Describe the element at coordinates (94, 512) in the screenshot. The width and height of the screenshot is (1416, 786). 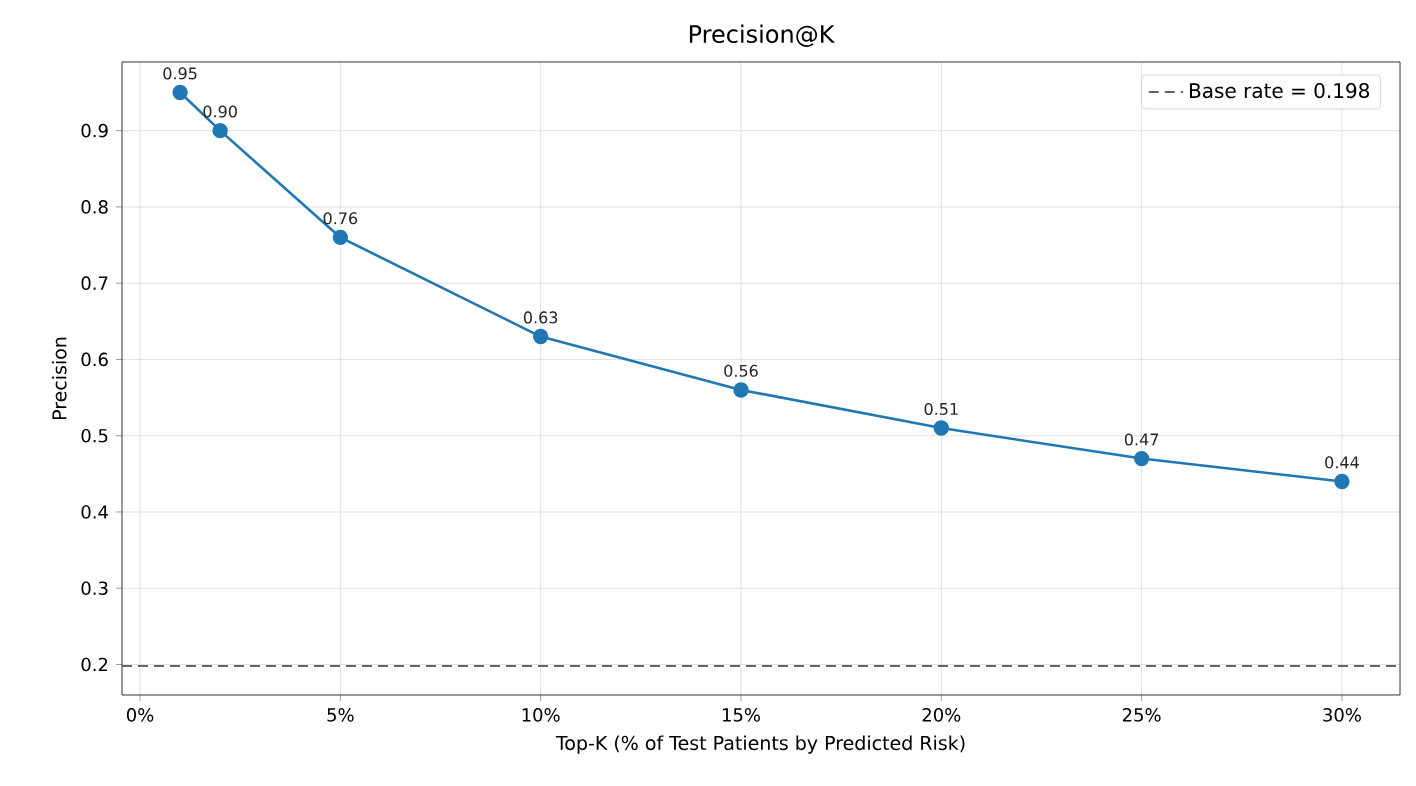
I see `y-tick-label: 0.4` at that location.